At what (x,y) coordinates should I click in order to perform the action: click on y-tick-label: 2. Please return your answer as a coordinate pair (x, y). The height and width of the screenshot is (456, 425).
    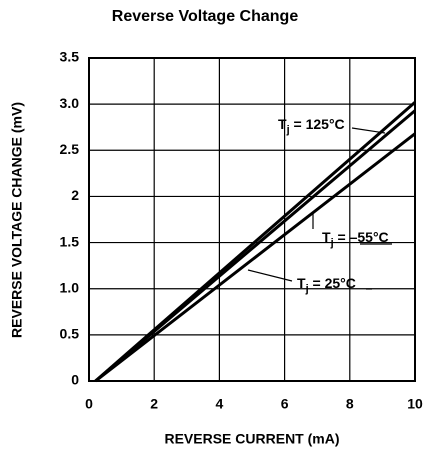
    Looking at the image, I should click on (75, 195).